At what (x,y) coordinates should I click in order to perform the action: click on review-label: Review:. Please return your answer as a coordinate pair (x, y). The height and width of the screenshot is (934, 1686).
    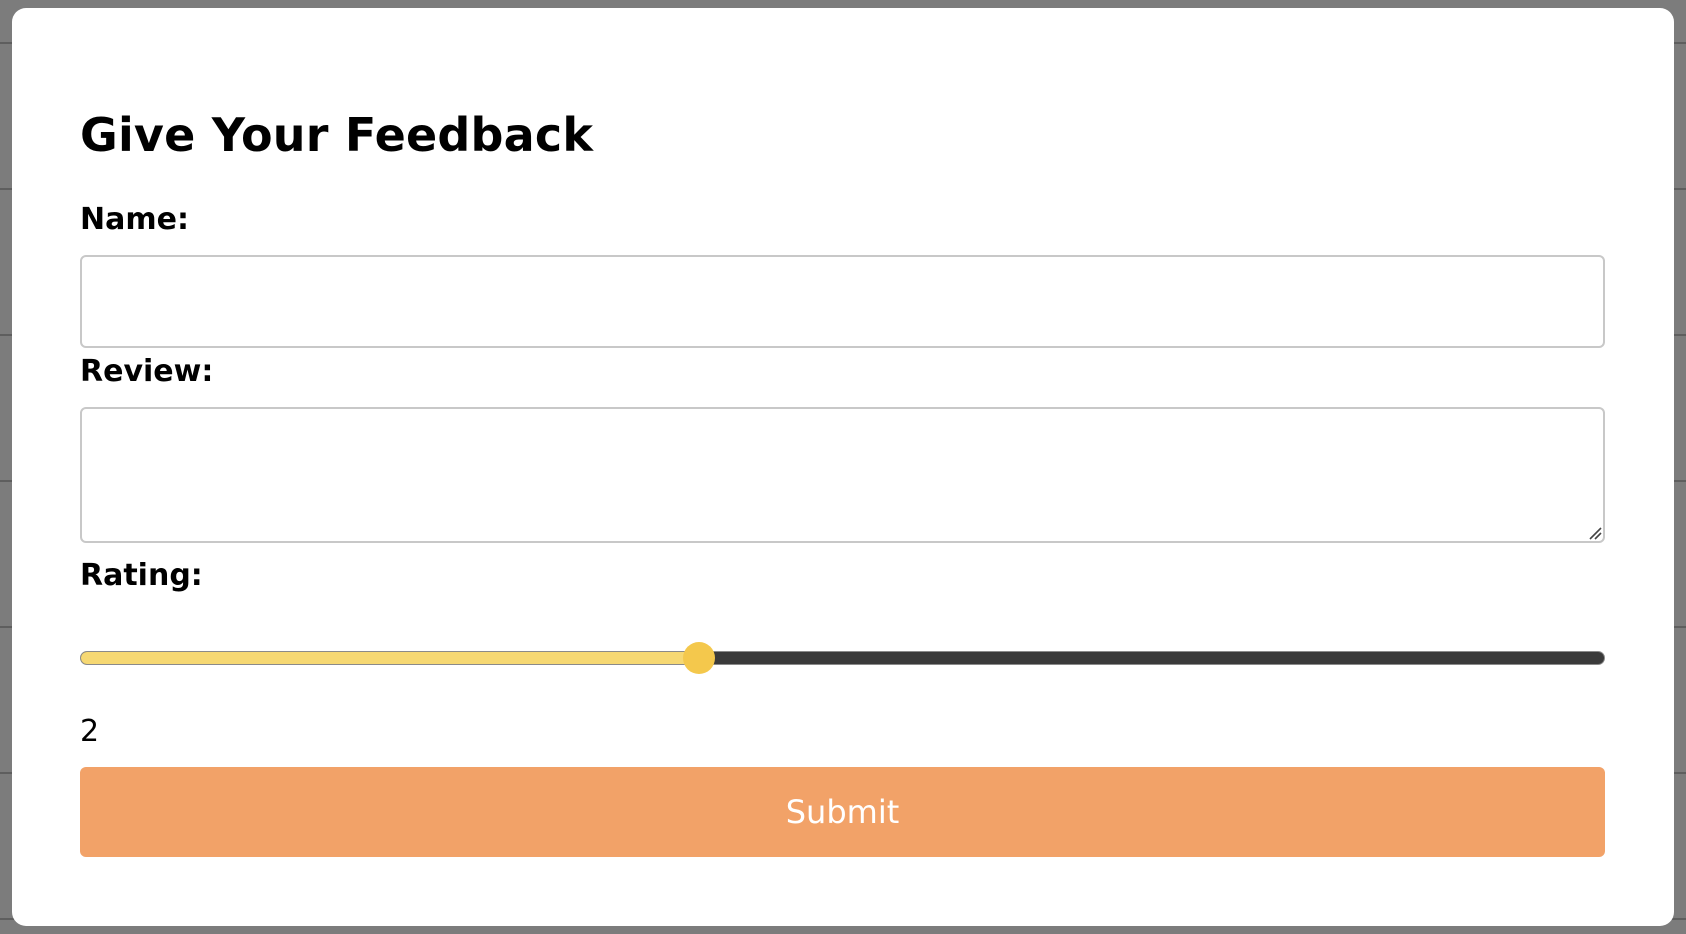
    Looking at the image, I should click on (147, 371).